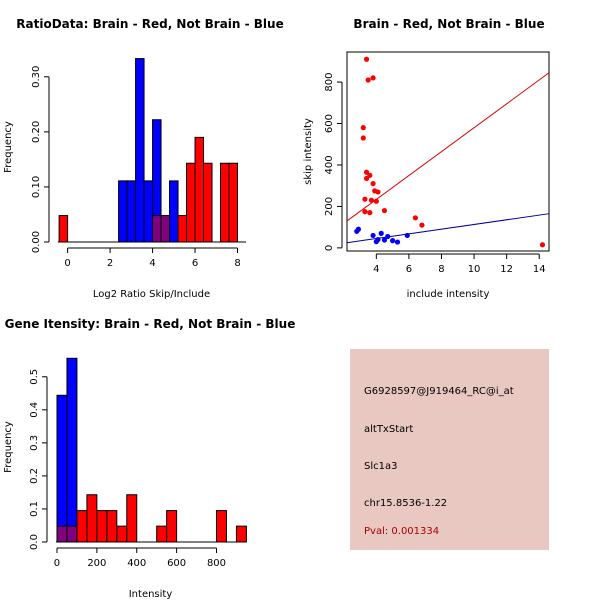 This screenshot has width=600, height=600. Describe the element at coordinates (8, 147) in the screenshot. I see `ratio-y-label: Frequency` at that location.